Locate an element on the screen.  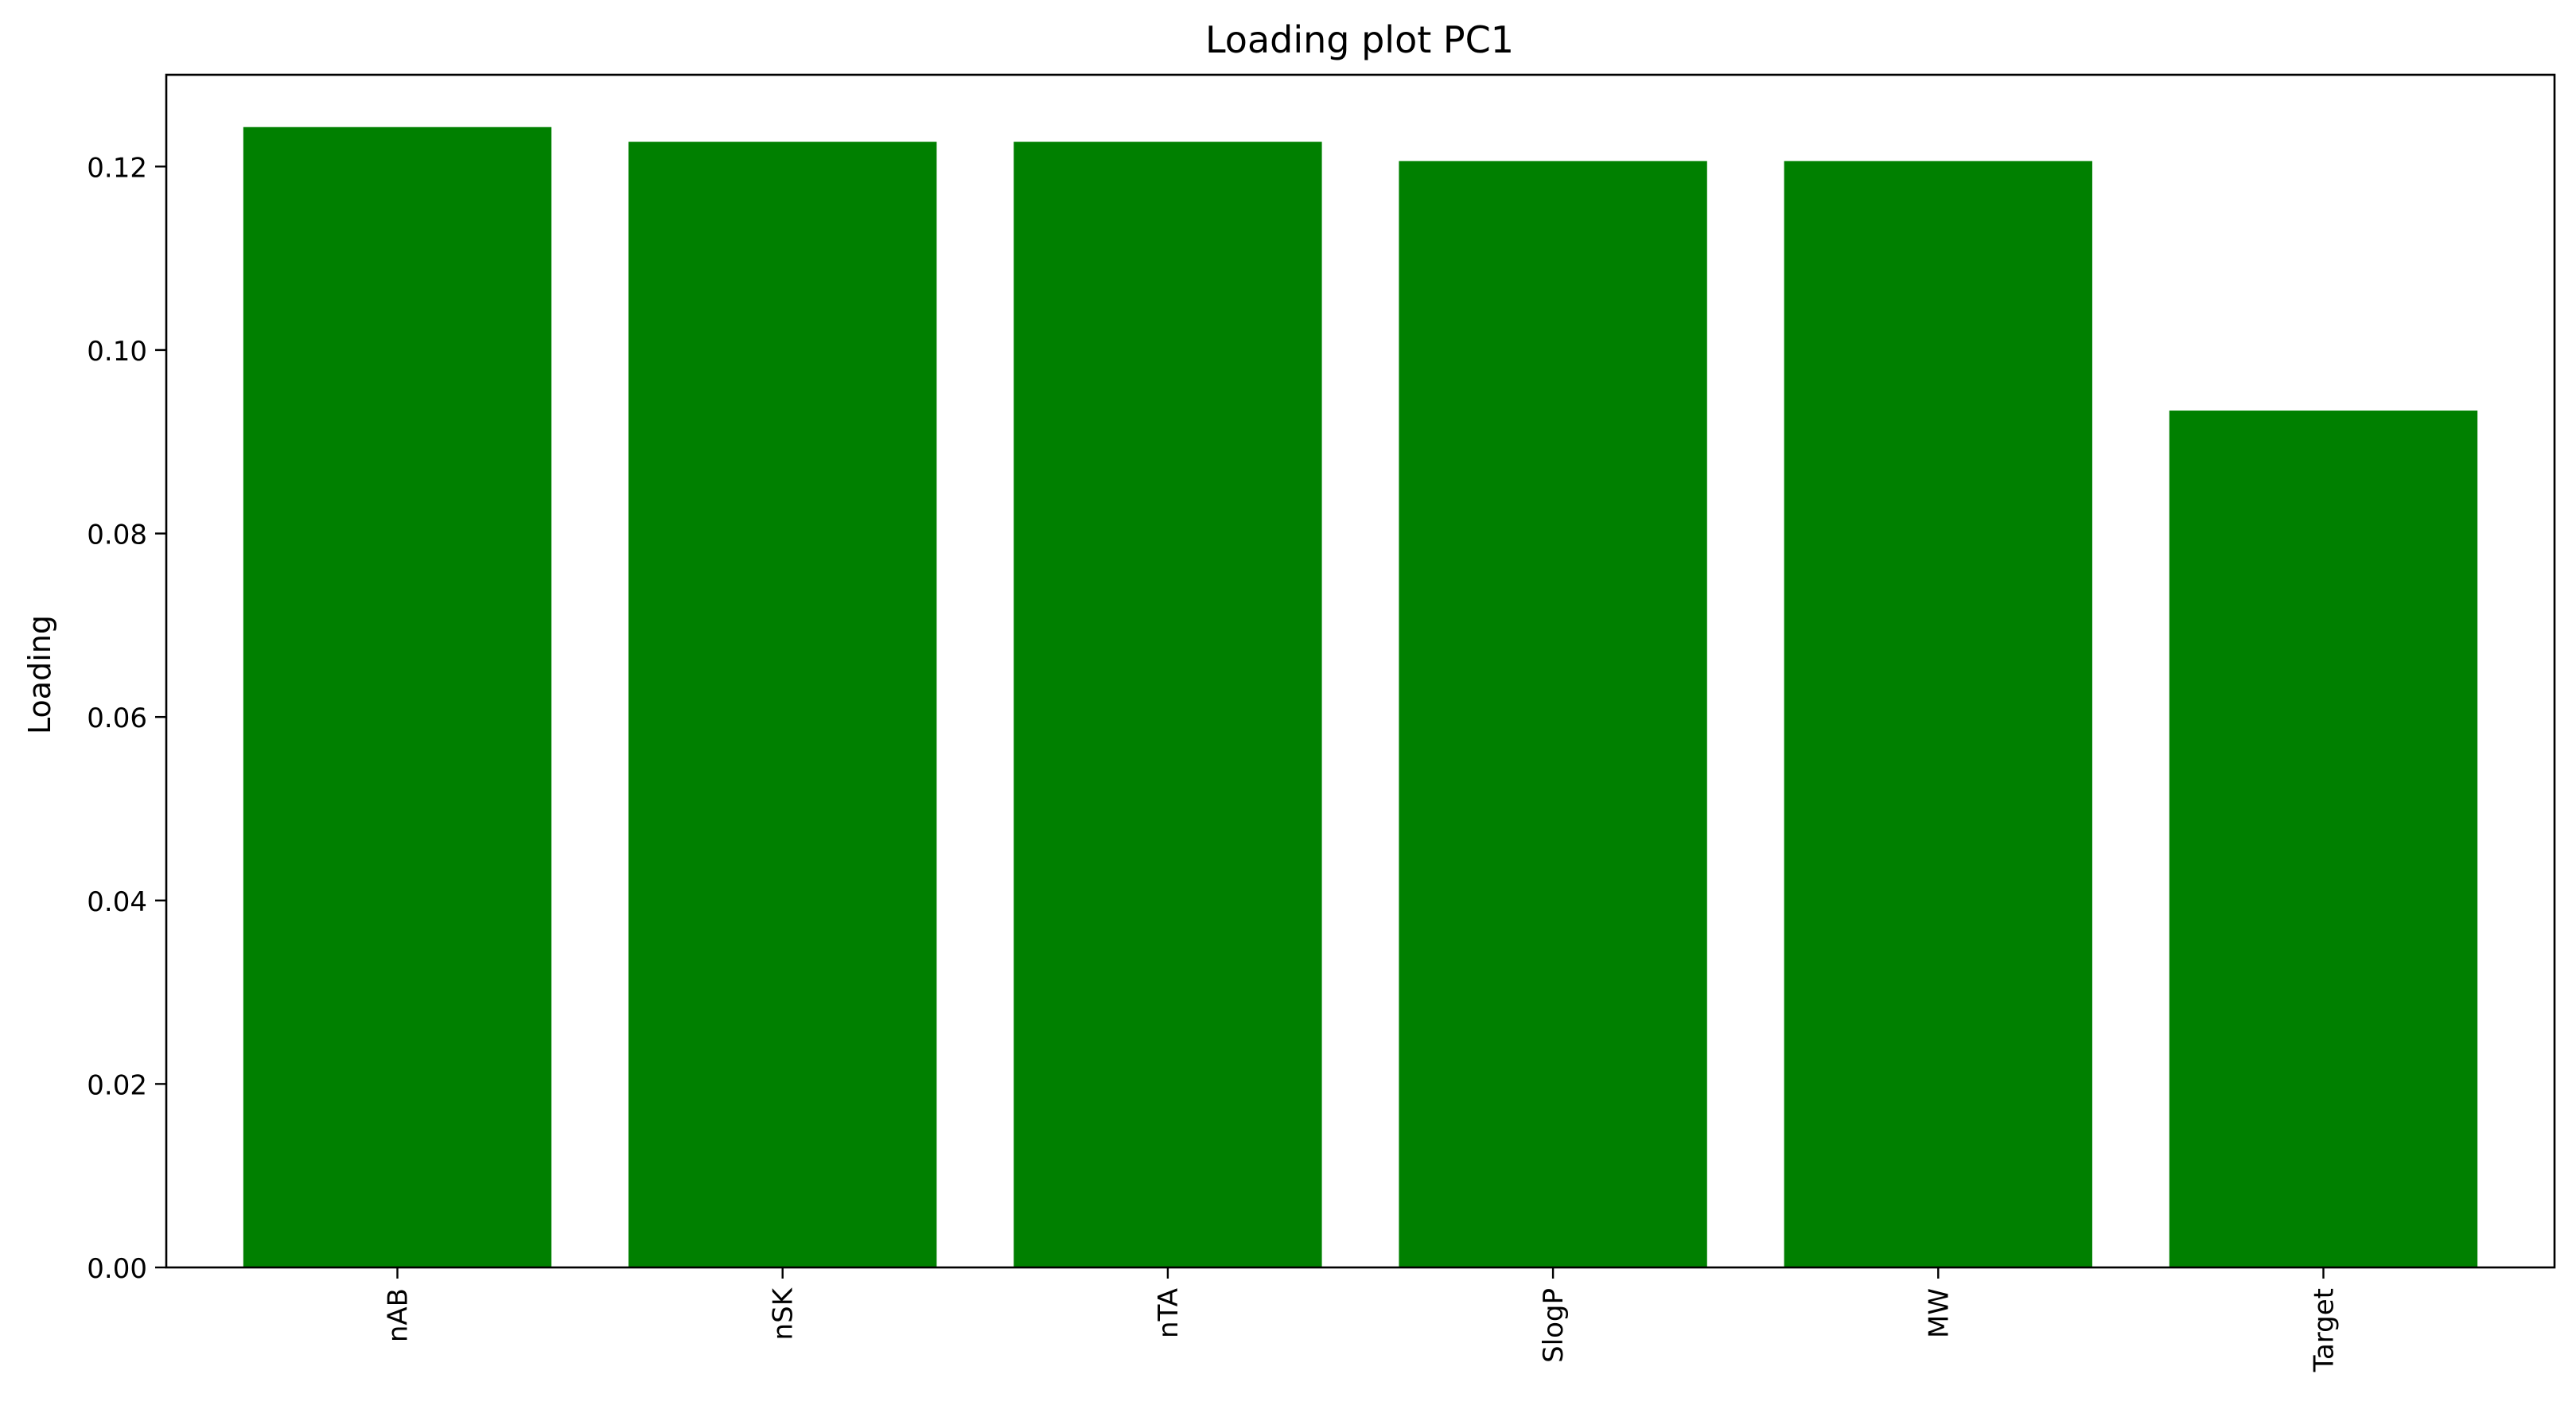
y-tick-label: 0.10 is located at coordinates (117, 352).